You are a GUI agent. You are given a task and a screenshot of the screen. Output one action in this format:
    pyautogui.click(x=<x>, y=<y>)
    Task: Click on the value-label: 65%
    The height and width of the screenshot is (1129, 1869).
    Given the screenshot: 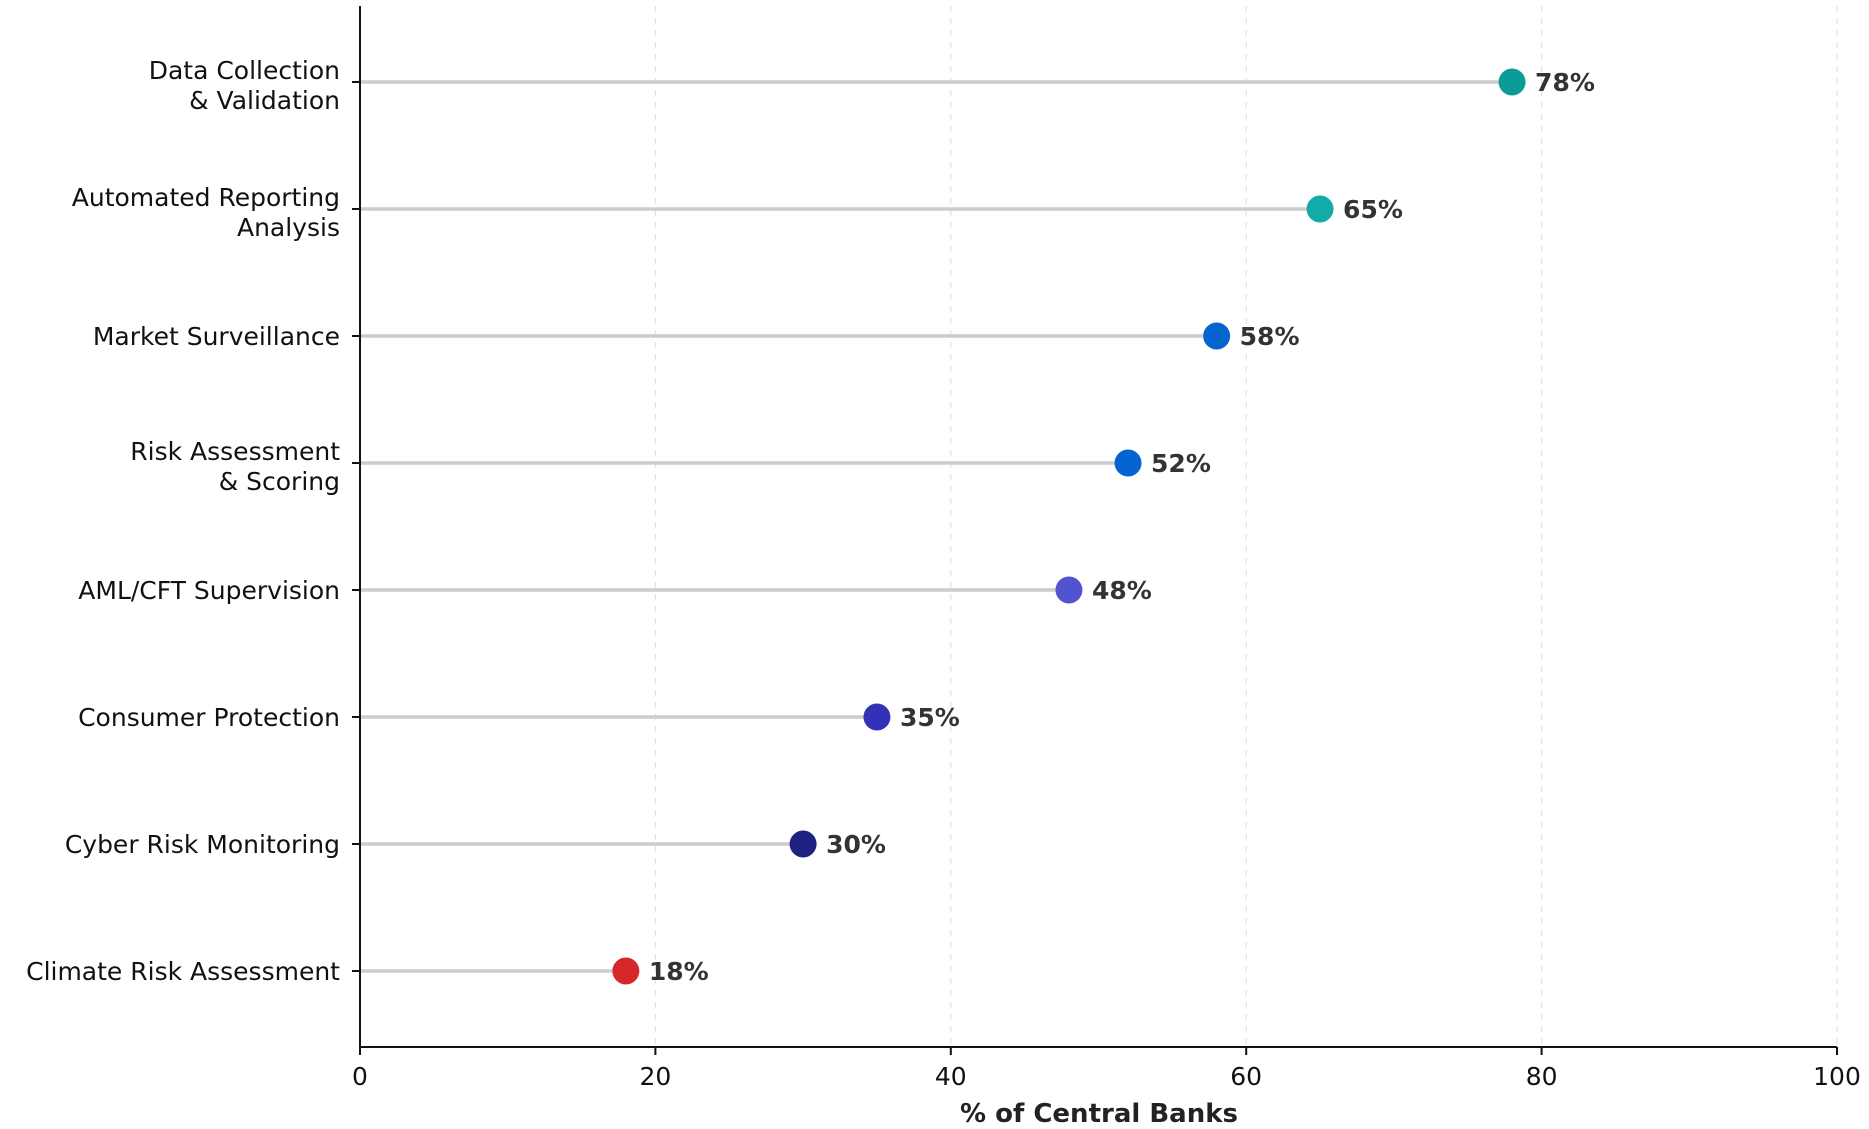 What is the action you would take?
    pyautogui.click(x=1373, y=209)
    